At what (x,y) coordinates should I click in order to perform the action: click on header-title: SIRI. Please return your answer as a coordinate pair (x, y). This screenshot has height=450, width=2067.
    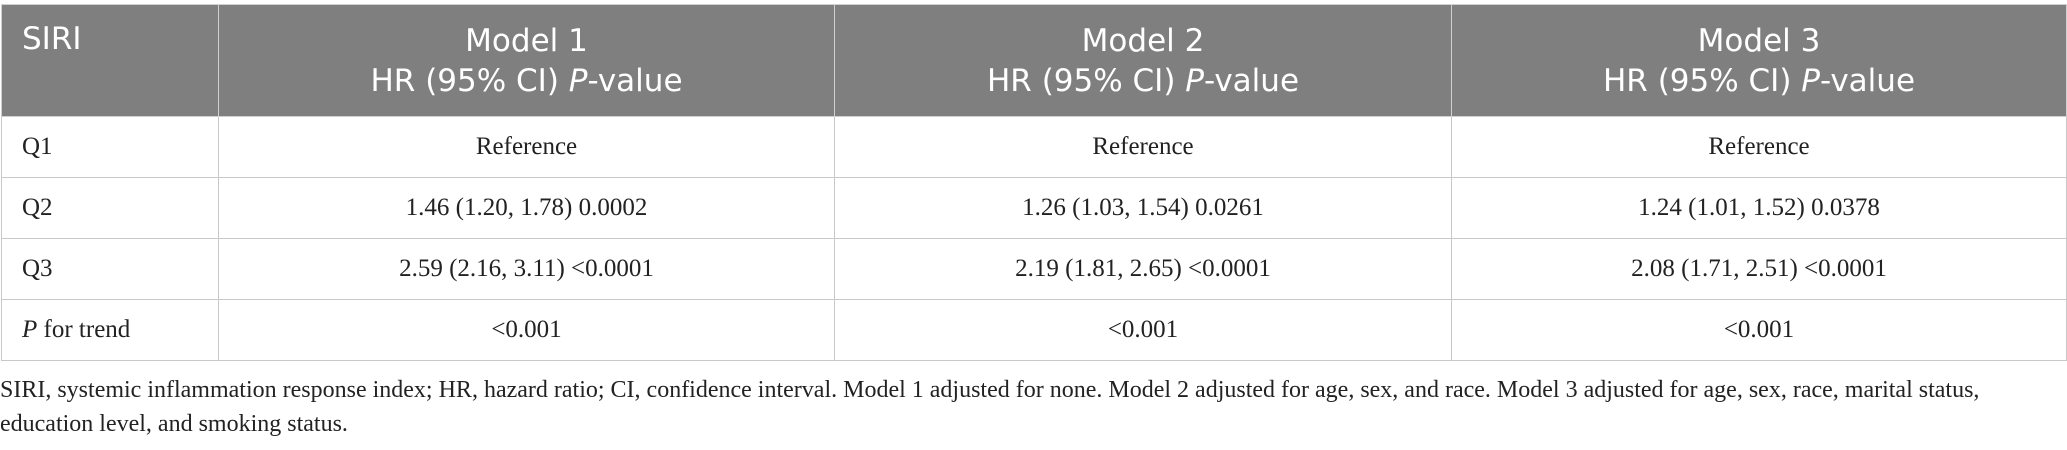
    Looking at the image, I should click on (52, 39).